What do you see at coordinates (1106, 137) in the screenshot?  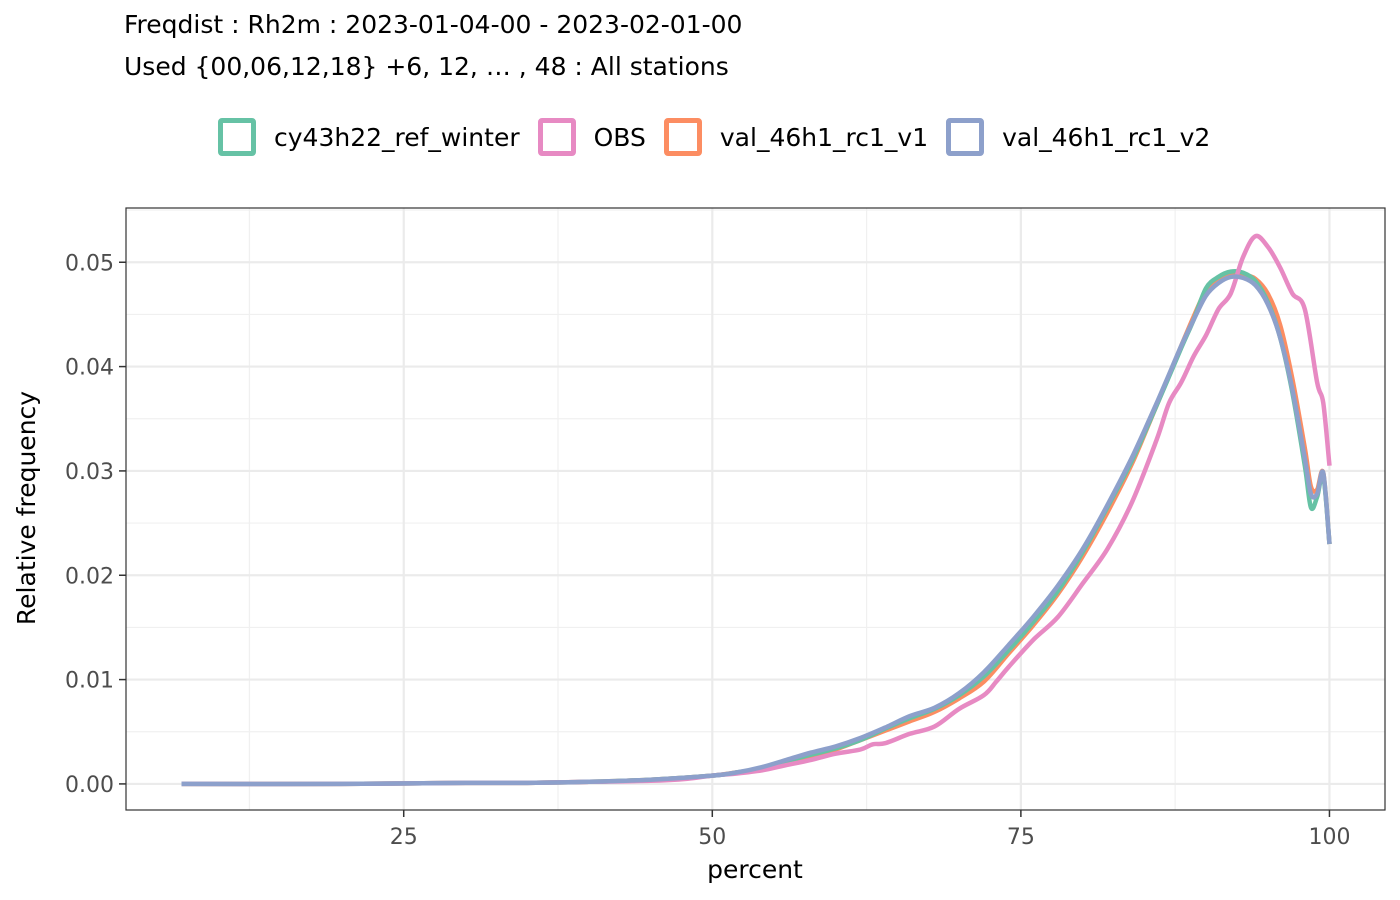 I see `legend-label: val_46h1_rc1_v2` at bounding box center [1106, 137].